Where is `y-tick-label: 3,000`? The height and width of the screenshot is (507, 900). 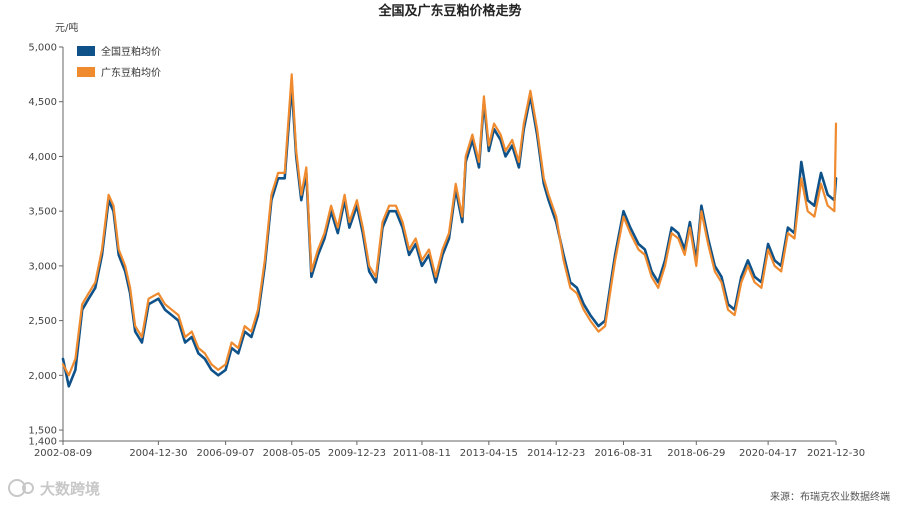
y-tick-label: 3,000 is located at coordinates (42, 266).